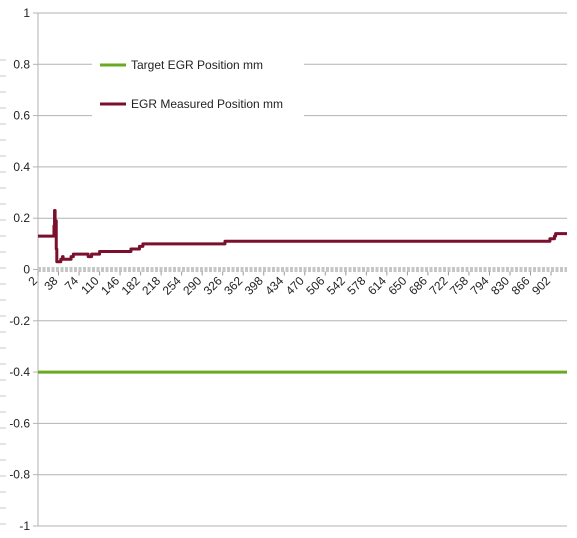 The width and height of the screenshot is (577, 538). What do you see at coordinates (197, 65) in the screenshot?
I see `legend-label-target: Target EGR Position mm` at bounding box center [197, 65].